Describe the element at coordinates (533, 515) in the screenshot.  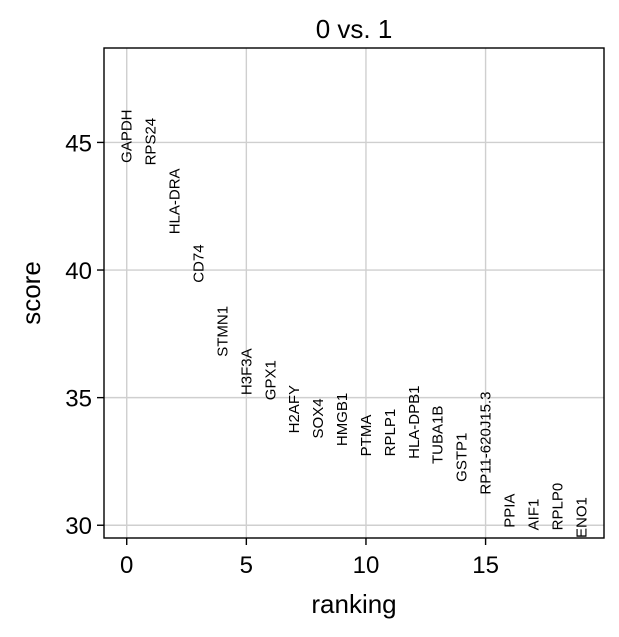
I see `gene-label-aif1: AIF1` at that location.